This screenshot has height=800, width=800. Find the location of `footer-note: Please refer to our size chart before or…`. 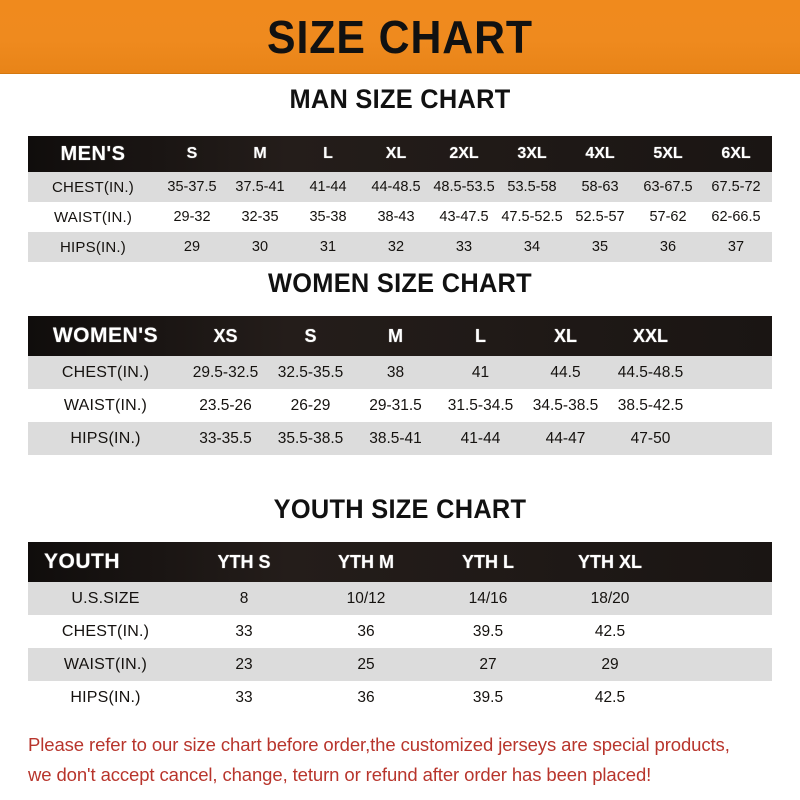

footer-note: Please refer to our size chart before or… is located at coordinates (402, 760).